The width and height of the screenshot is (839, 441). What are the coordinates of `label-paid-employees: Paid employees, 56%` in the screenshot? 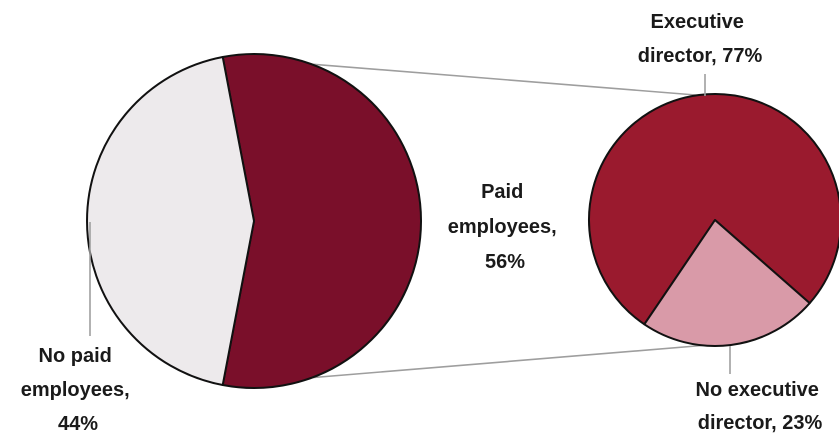 It's located at (505, 227).